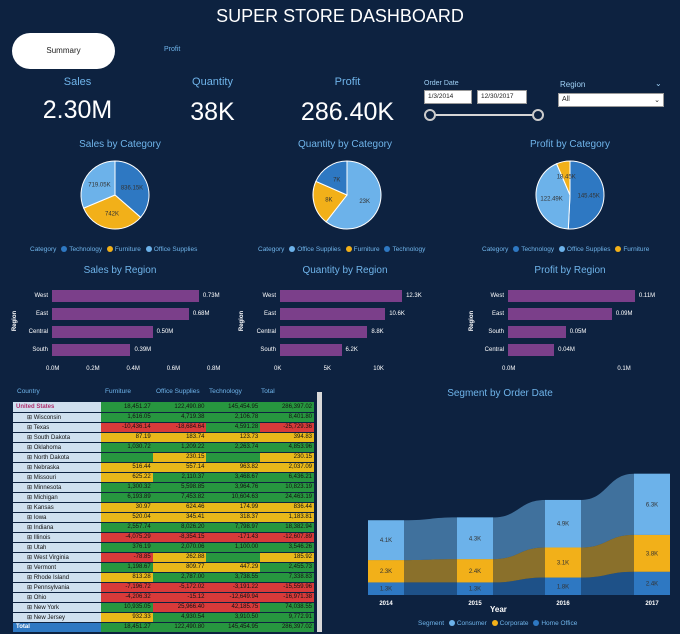  What do you see at coordinates (57, 467) in the screenshot?
I see `row-label: ⊞ Nebraska` at bounding box center [57, 467].